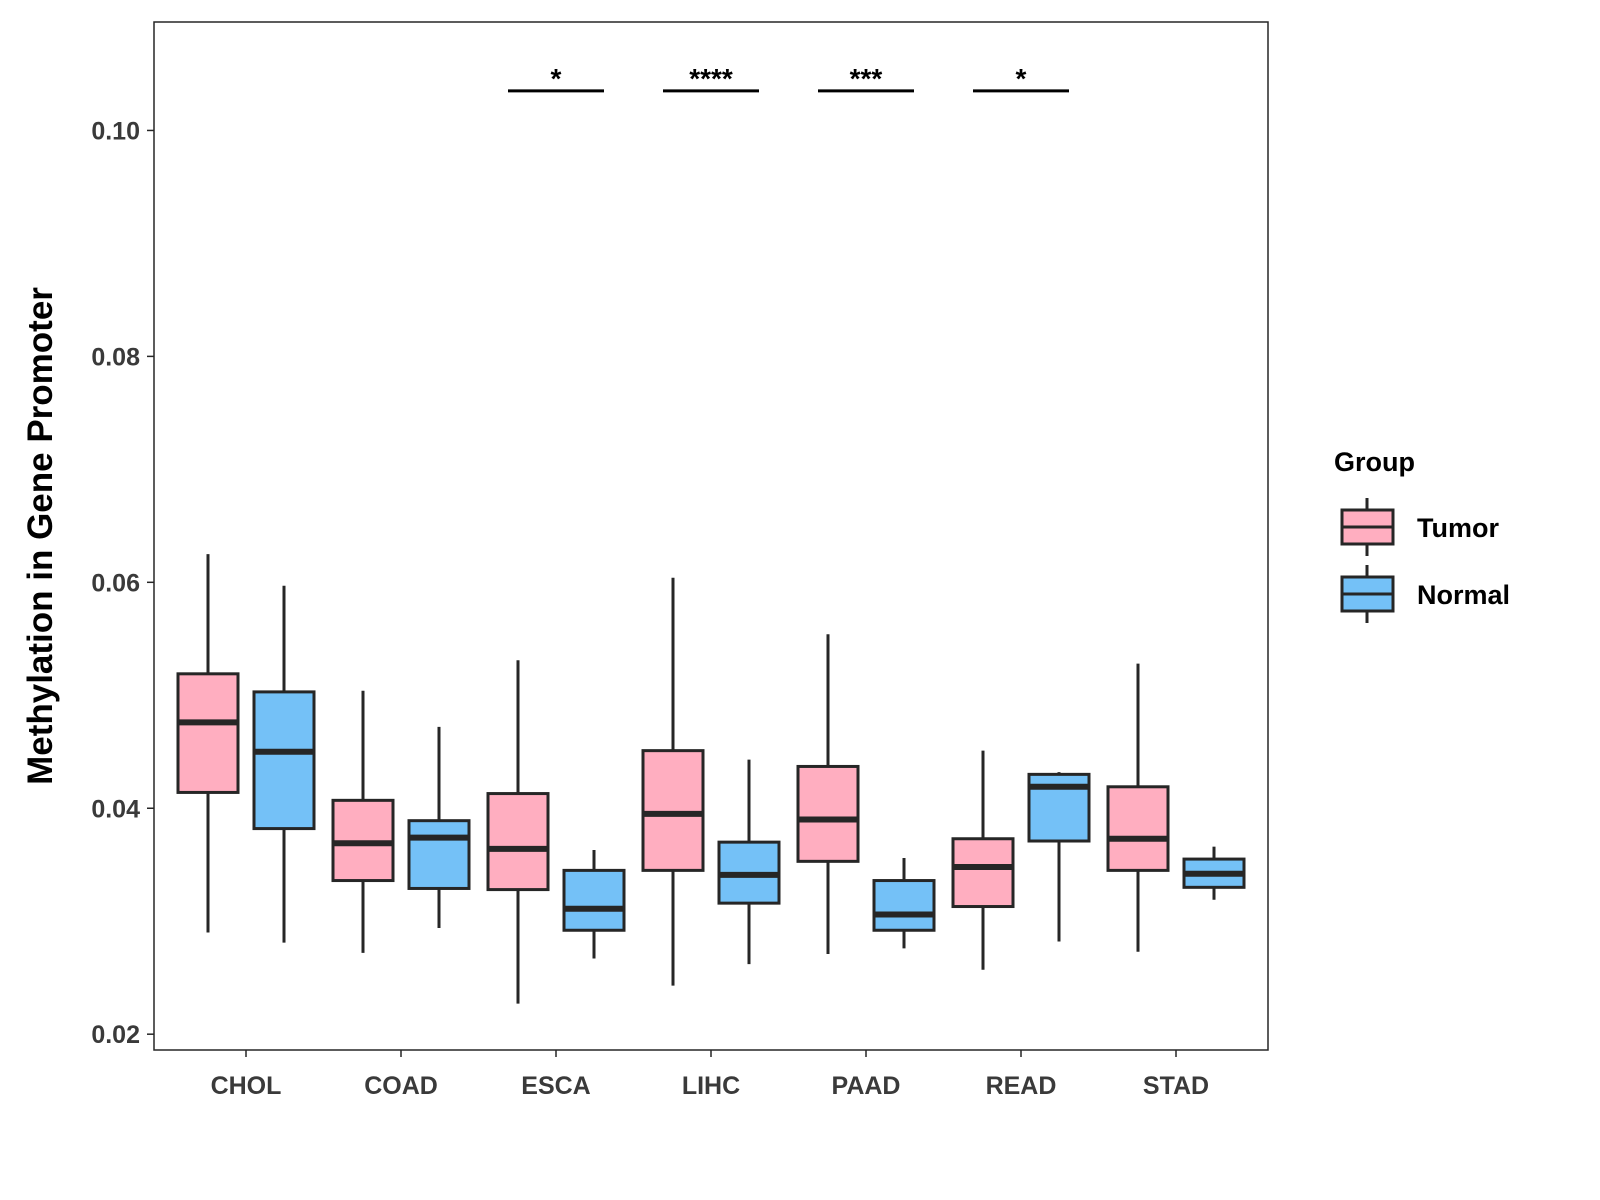  I want to click on x-tick-label: STAD, so click(1176, 1086).